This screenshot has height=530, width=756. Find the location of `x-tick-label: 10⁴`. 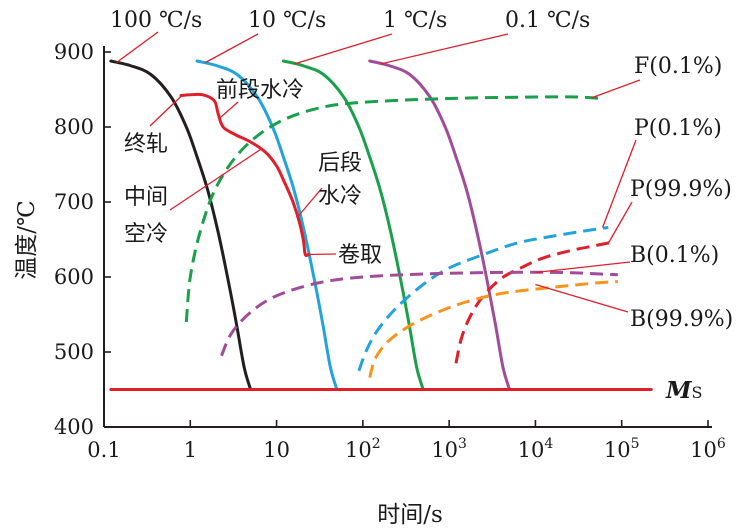

x-tick-label: 10⁴ is located at coordinates (536, 449).